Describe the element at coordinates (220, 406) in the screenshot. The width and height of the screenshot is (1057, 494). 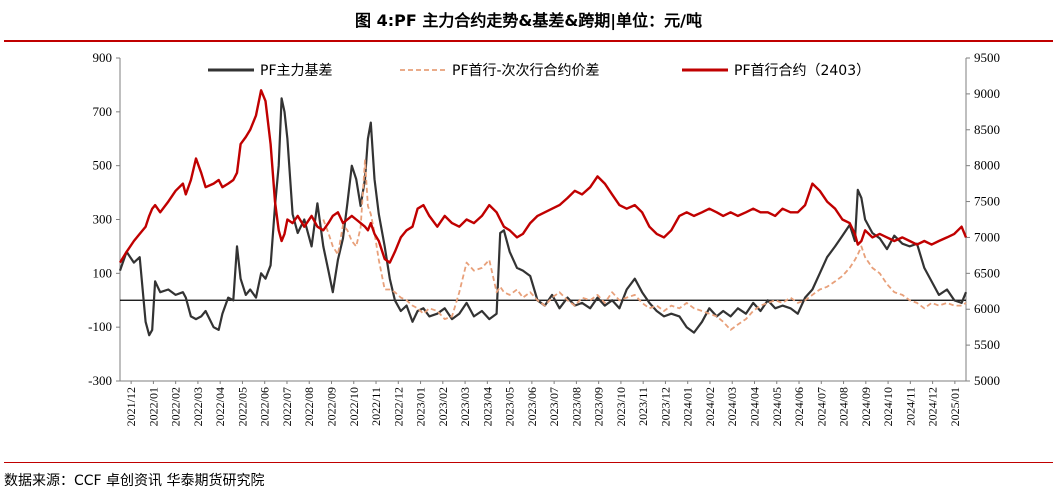
I see `x-tick-label: 2022/04` at that location.